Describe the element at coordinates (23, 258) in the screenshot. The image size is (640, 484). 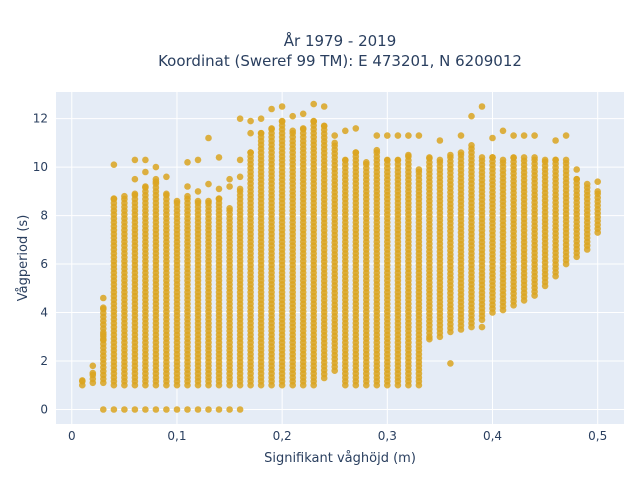
I see `y-axis-title: Vågperiod (s)` at that location.